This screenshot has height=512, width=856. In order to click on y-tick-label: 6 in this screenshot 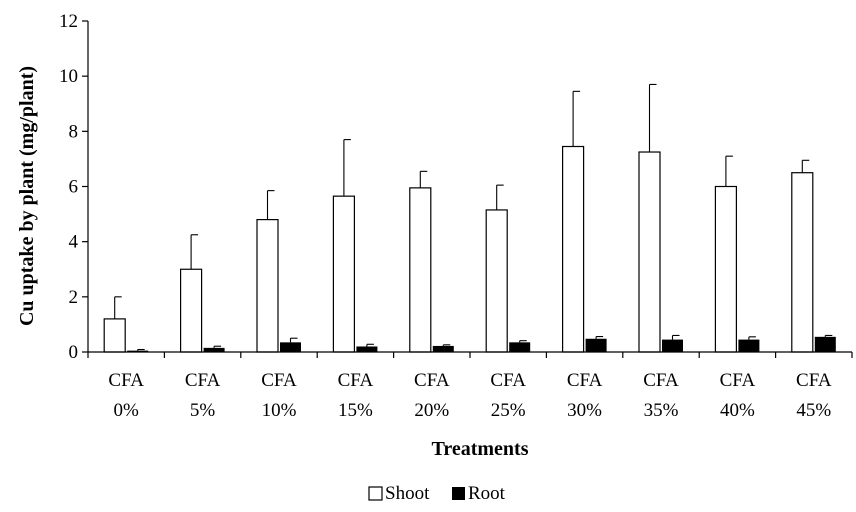, I will do `click(74, 187)`.